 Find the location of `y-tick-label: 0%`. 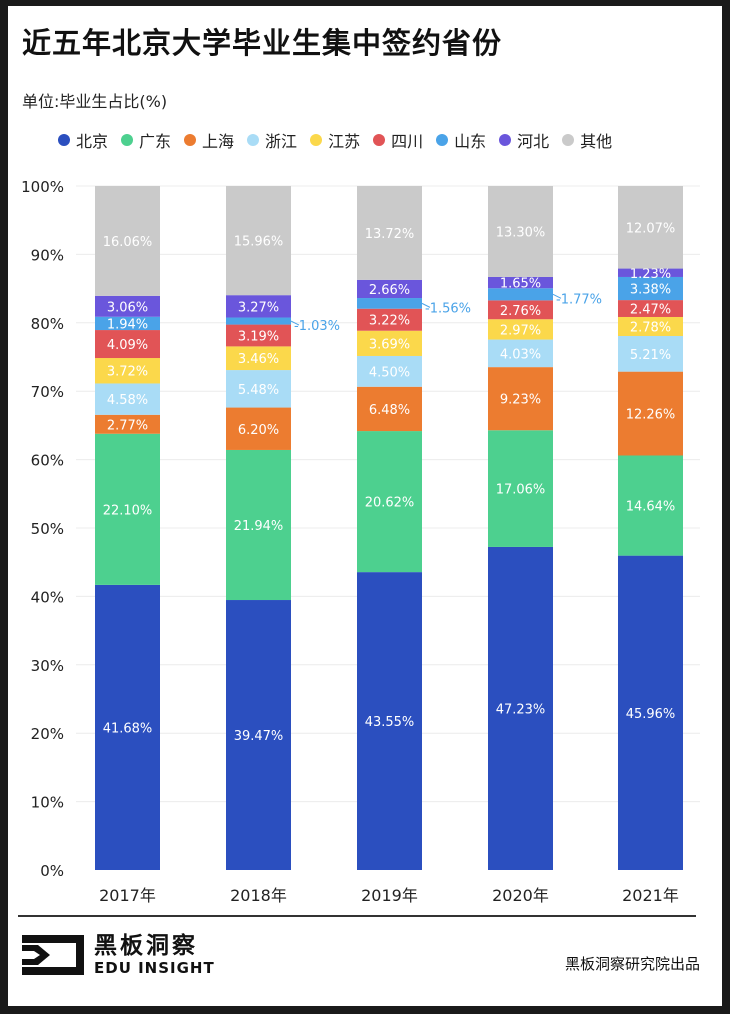

y-tick-label: 0% is located at coordinates (52, 871).